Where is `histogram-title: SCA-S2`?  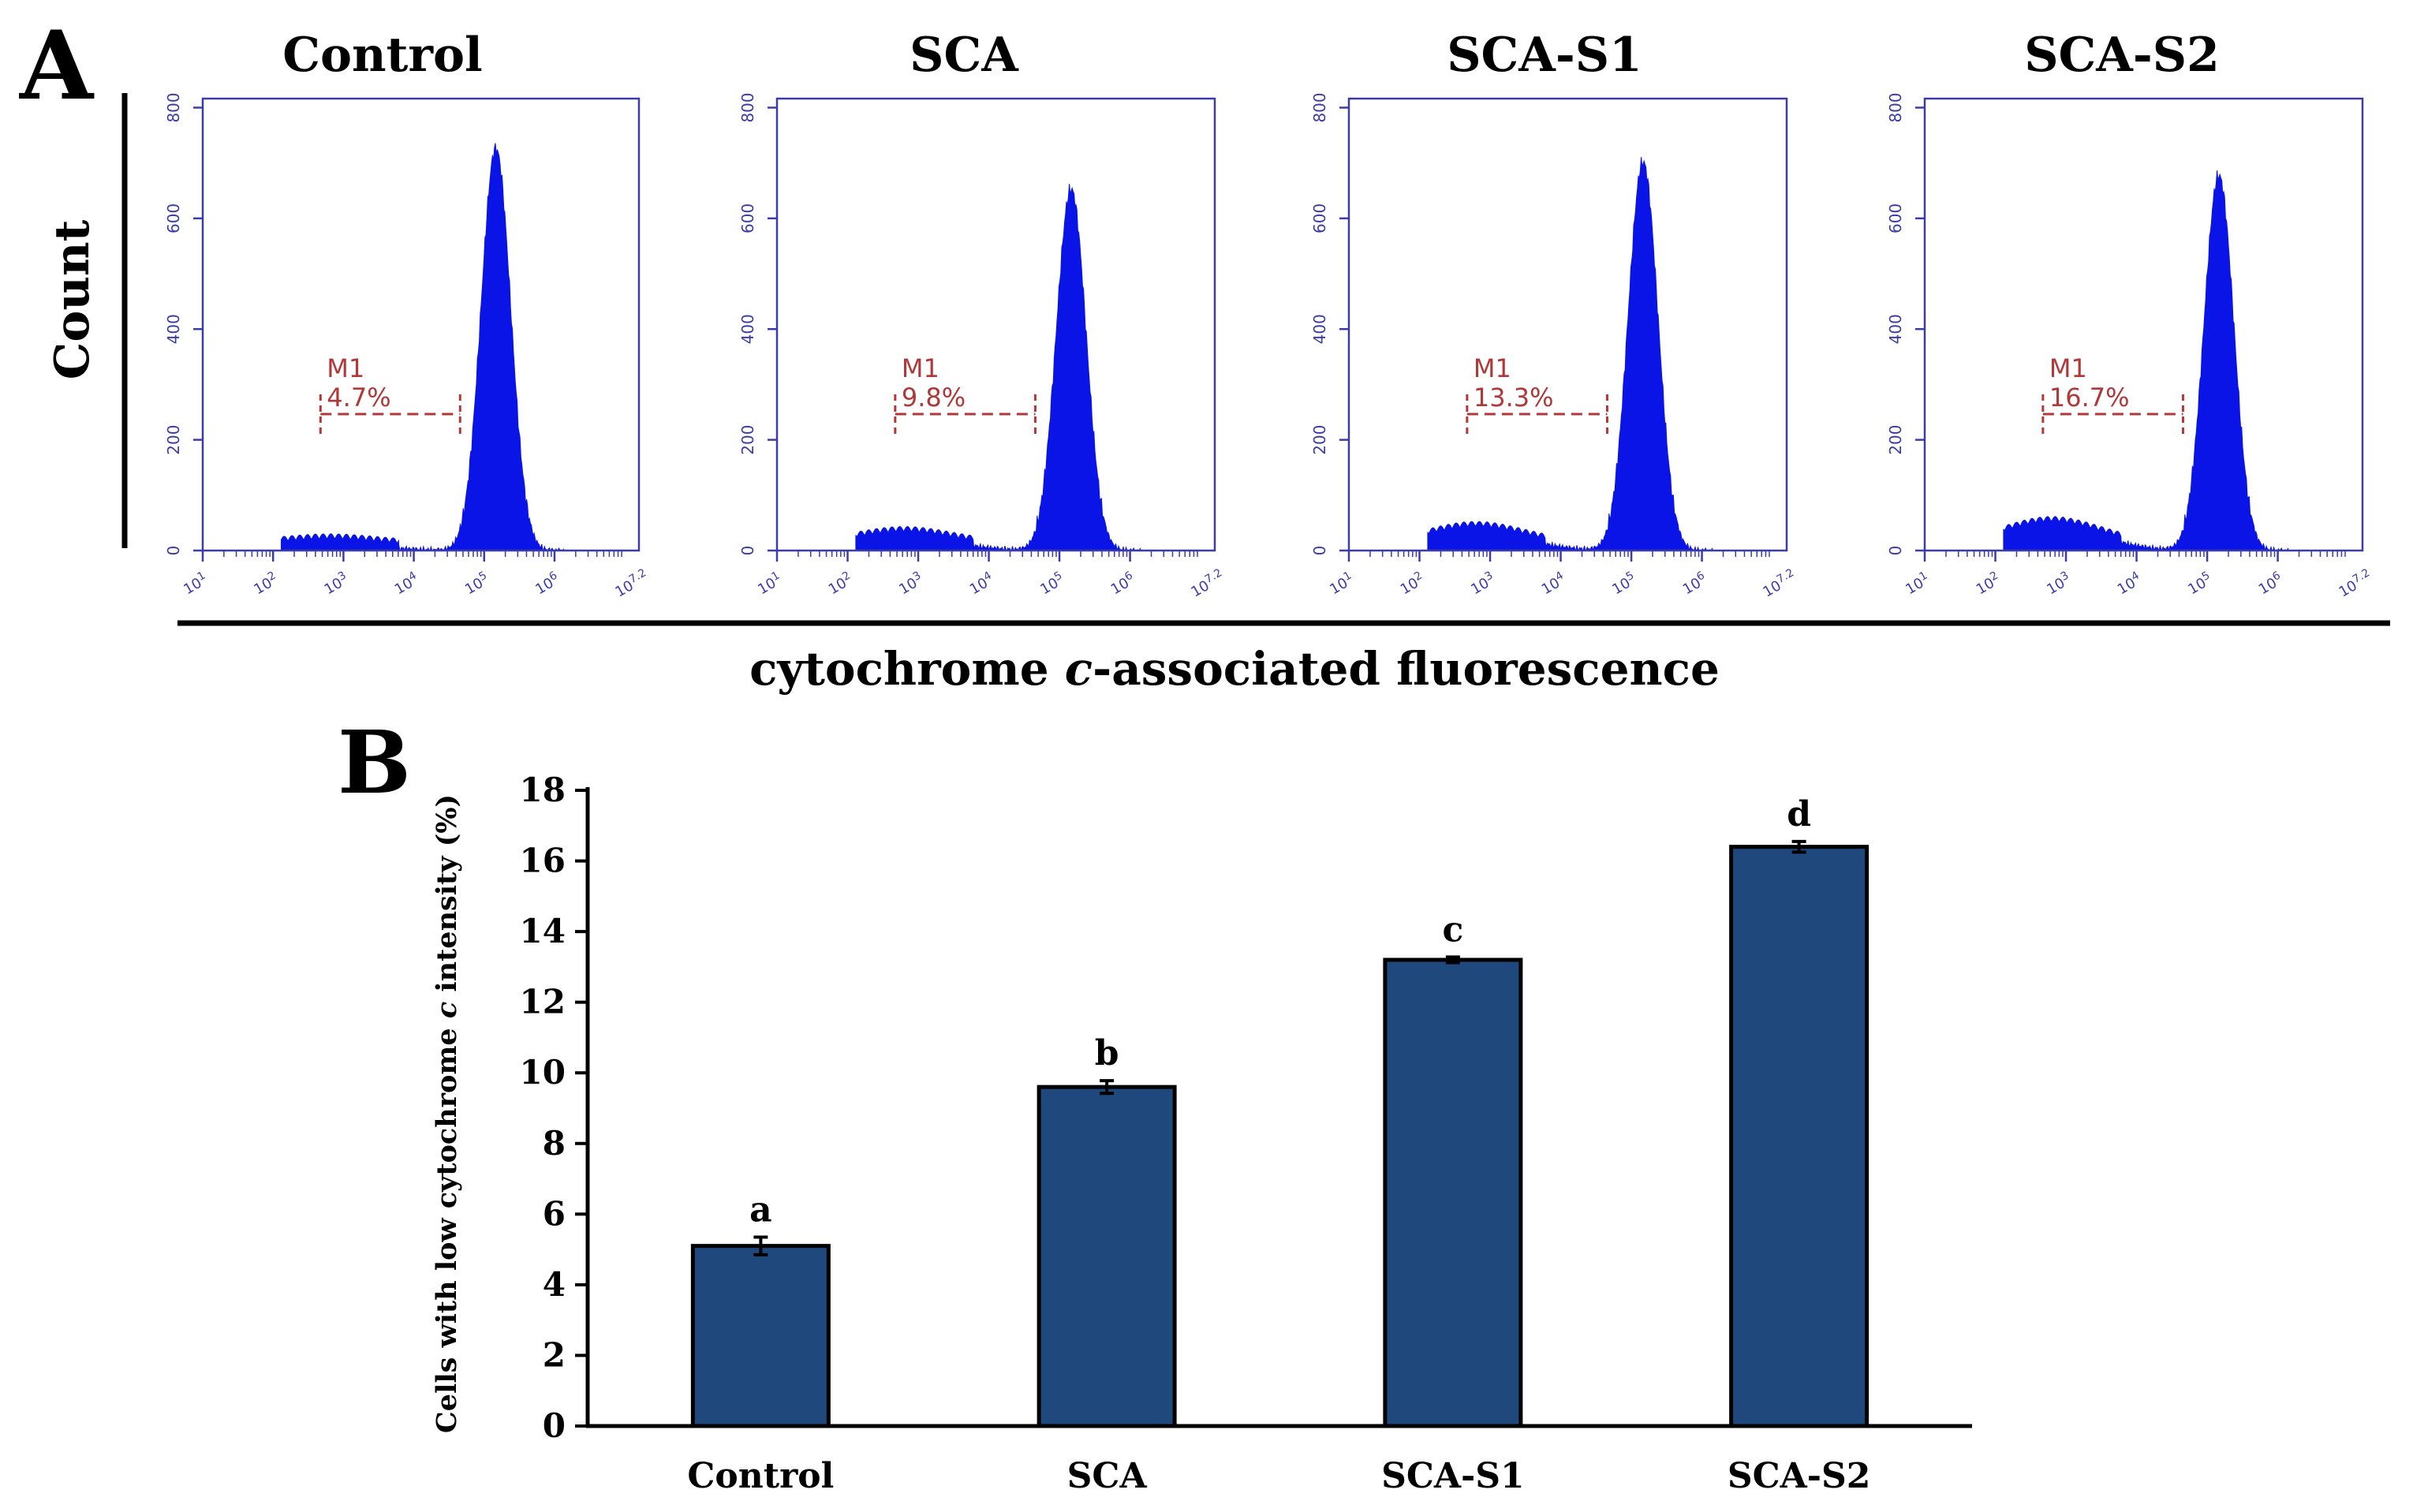
histogram-title: SCA-S2 is located at coordinates (2122, 55).